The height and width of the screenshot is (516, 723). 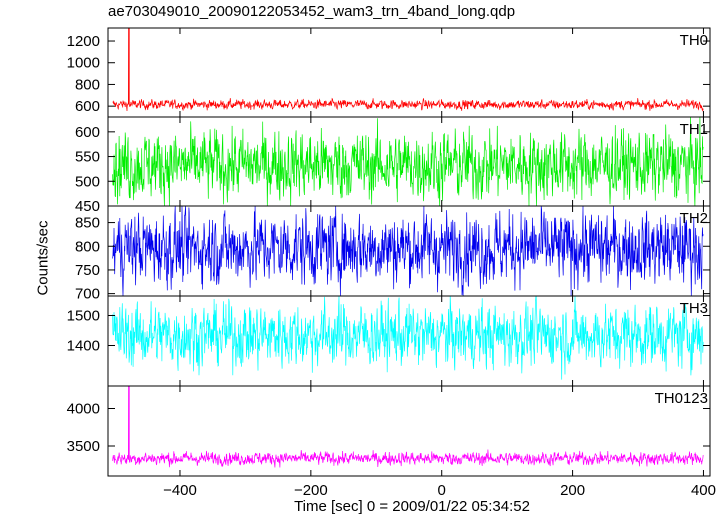 I want to click on x-tick-label: −200, so click(x=311, y=490).